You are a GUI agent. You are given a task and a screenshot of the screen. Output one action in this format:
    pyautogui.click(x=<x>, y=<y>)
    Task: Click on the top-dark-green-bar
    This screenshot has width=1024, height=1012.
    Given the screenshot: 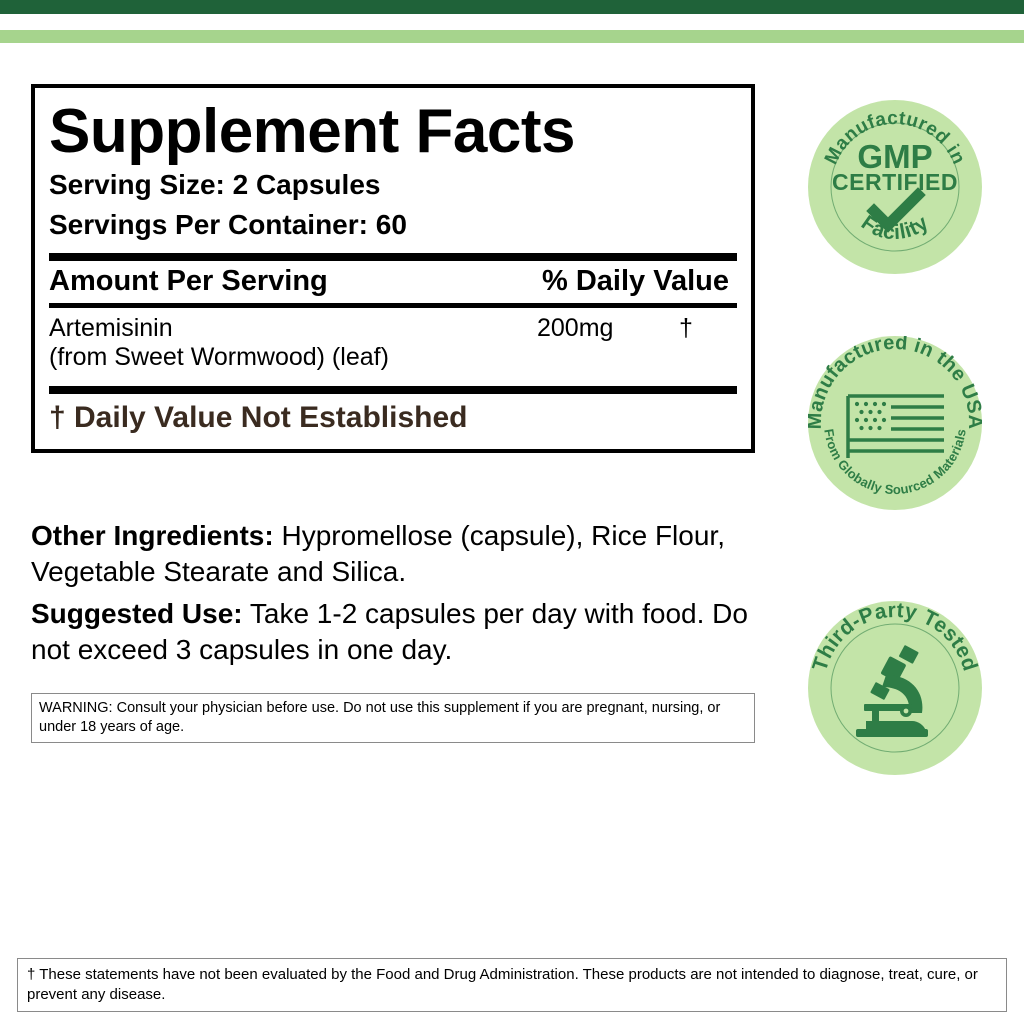 What is the action you would take?
    pyautogui.click(x=512, y=7)
    